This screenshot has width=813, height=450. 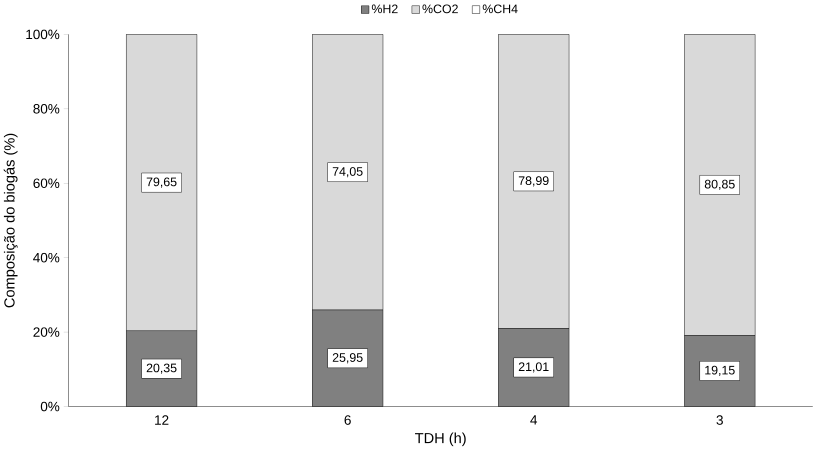 I want to click on data-label: 74,05, so click(x=347, y=172).